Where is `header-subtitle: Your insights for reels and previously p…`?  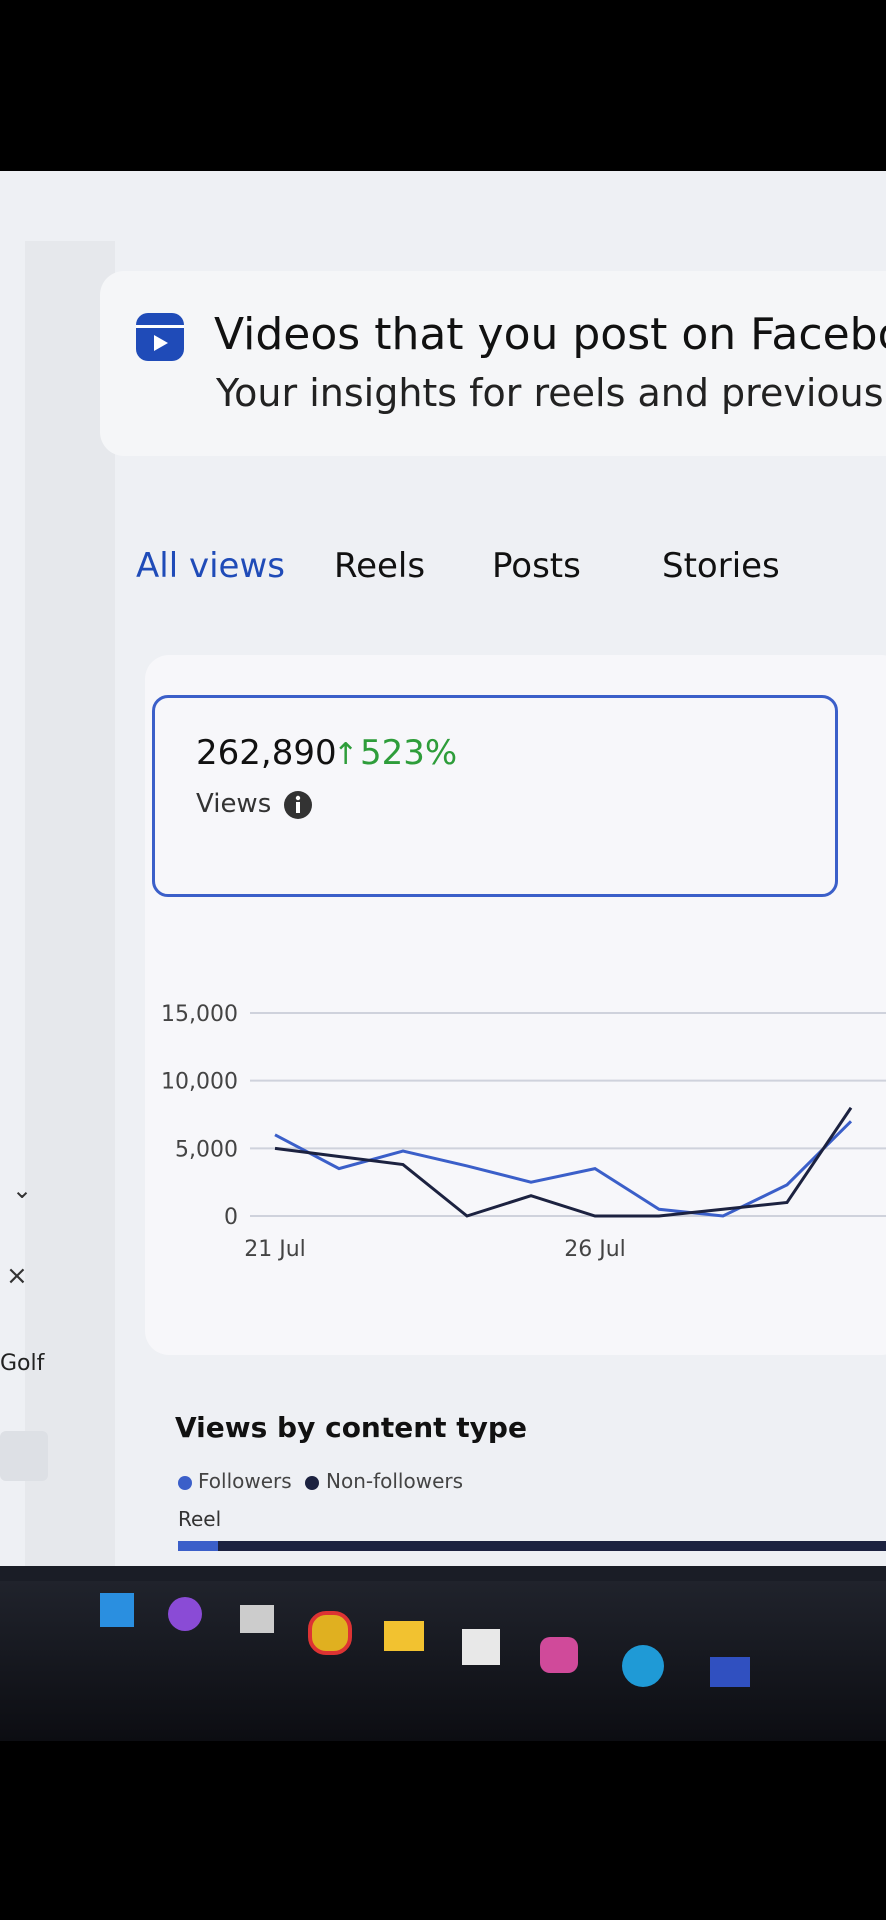 header-subtitle: Your insights for reels and previously p… is located at coordinates (551, 393).